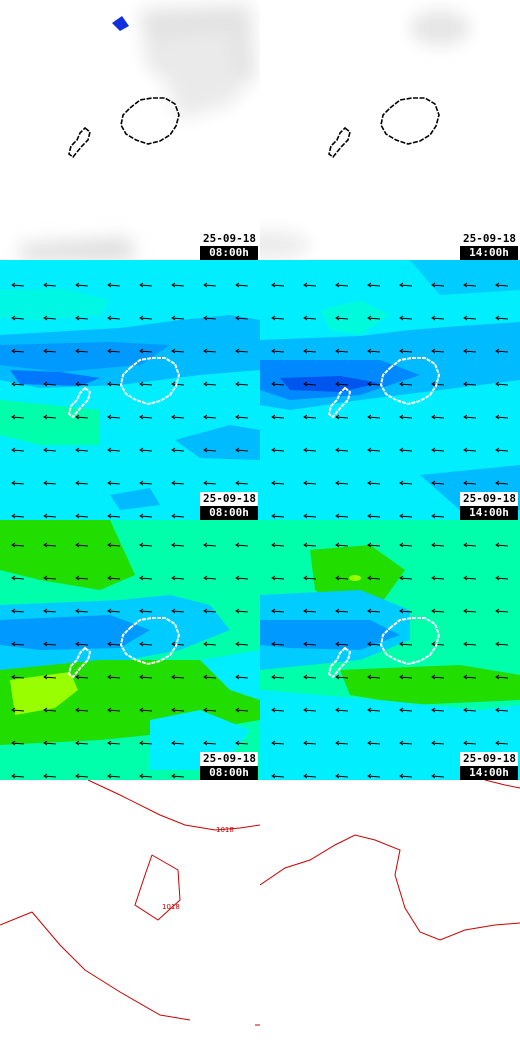 The image size is (520, 1040). I want to click on isobar-panel-left: 1018 1018, so click(130, 910).